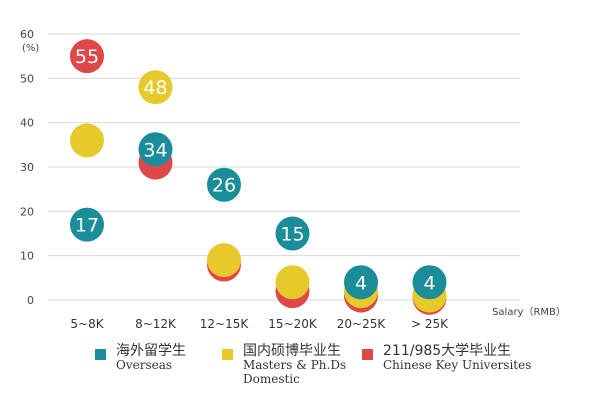 The width and height of the screenshot is (589, 405). What do you see at coordinates (87, 324) in the screenshot?
I see `x-tick-label: 5~8K` at bounding box center [87, 324].